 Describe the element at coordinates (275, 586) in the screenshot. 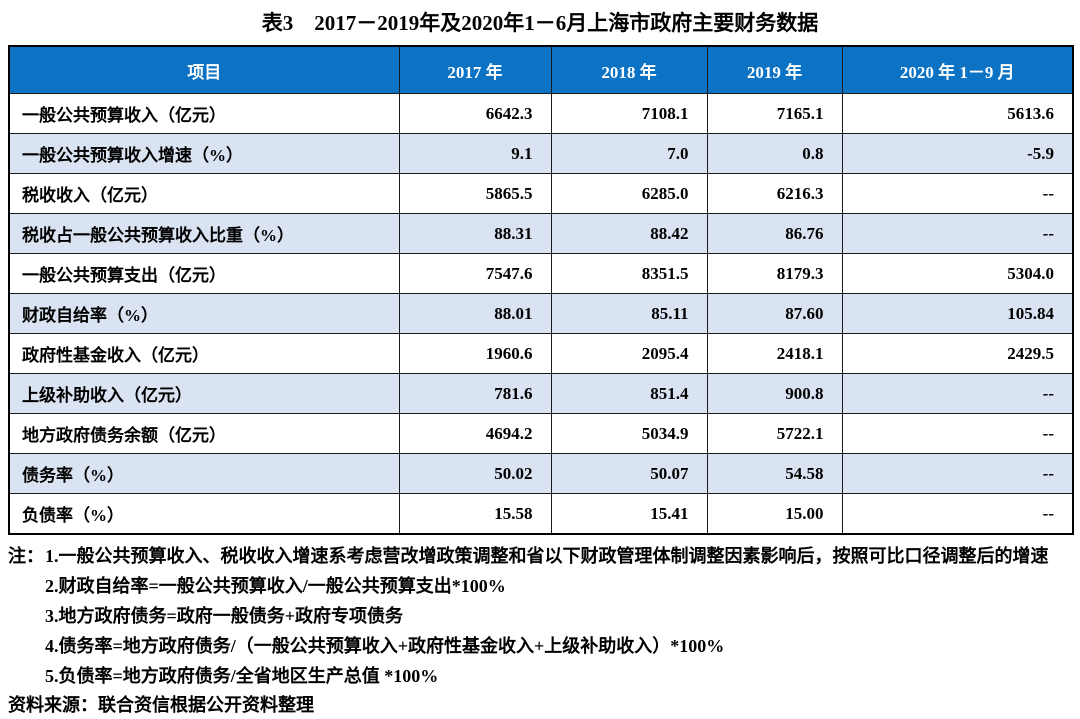

I see `note-item-2: 2.财政自给率=一般公共预算收入/一般公共预算支出*100%` at that location.